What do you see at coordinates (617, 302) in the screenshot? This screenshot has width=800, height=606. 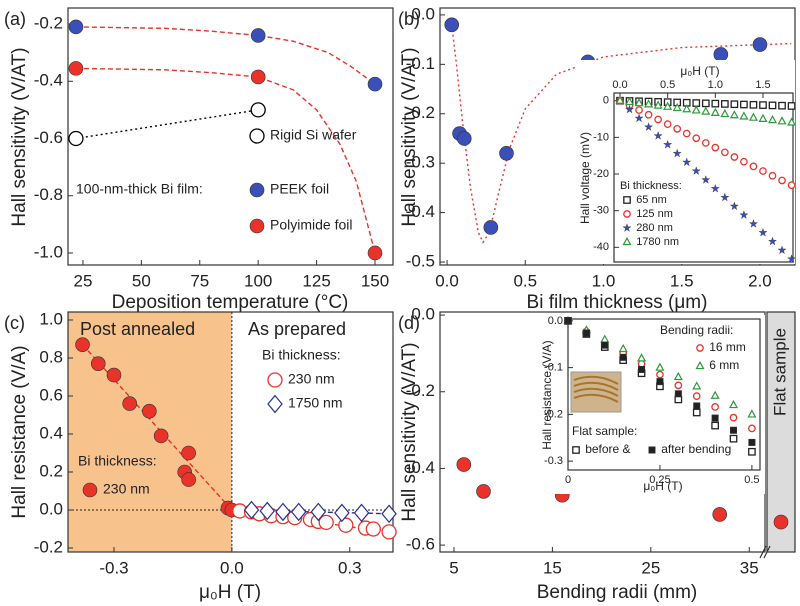 I see `x-axis-label: Bi film thickness (μm)` at bounding box center [617, 302].